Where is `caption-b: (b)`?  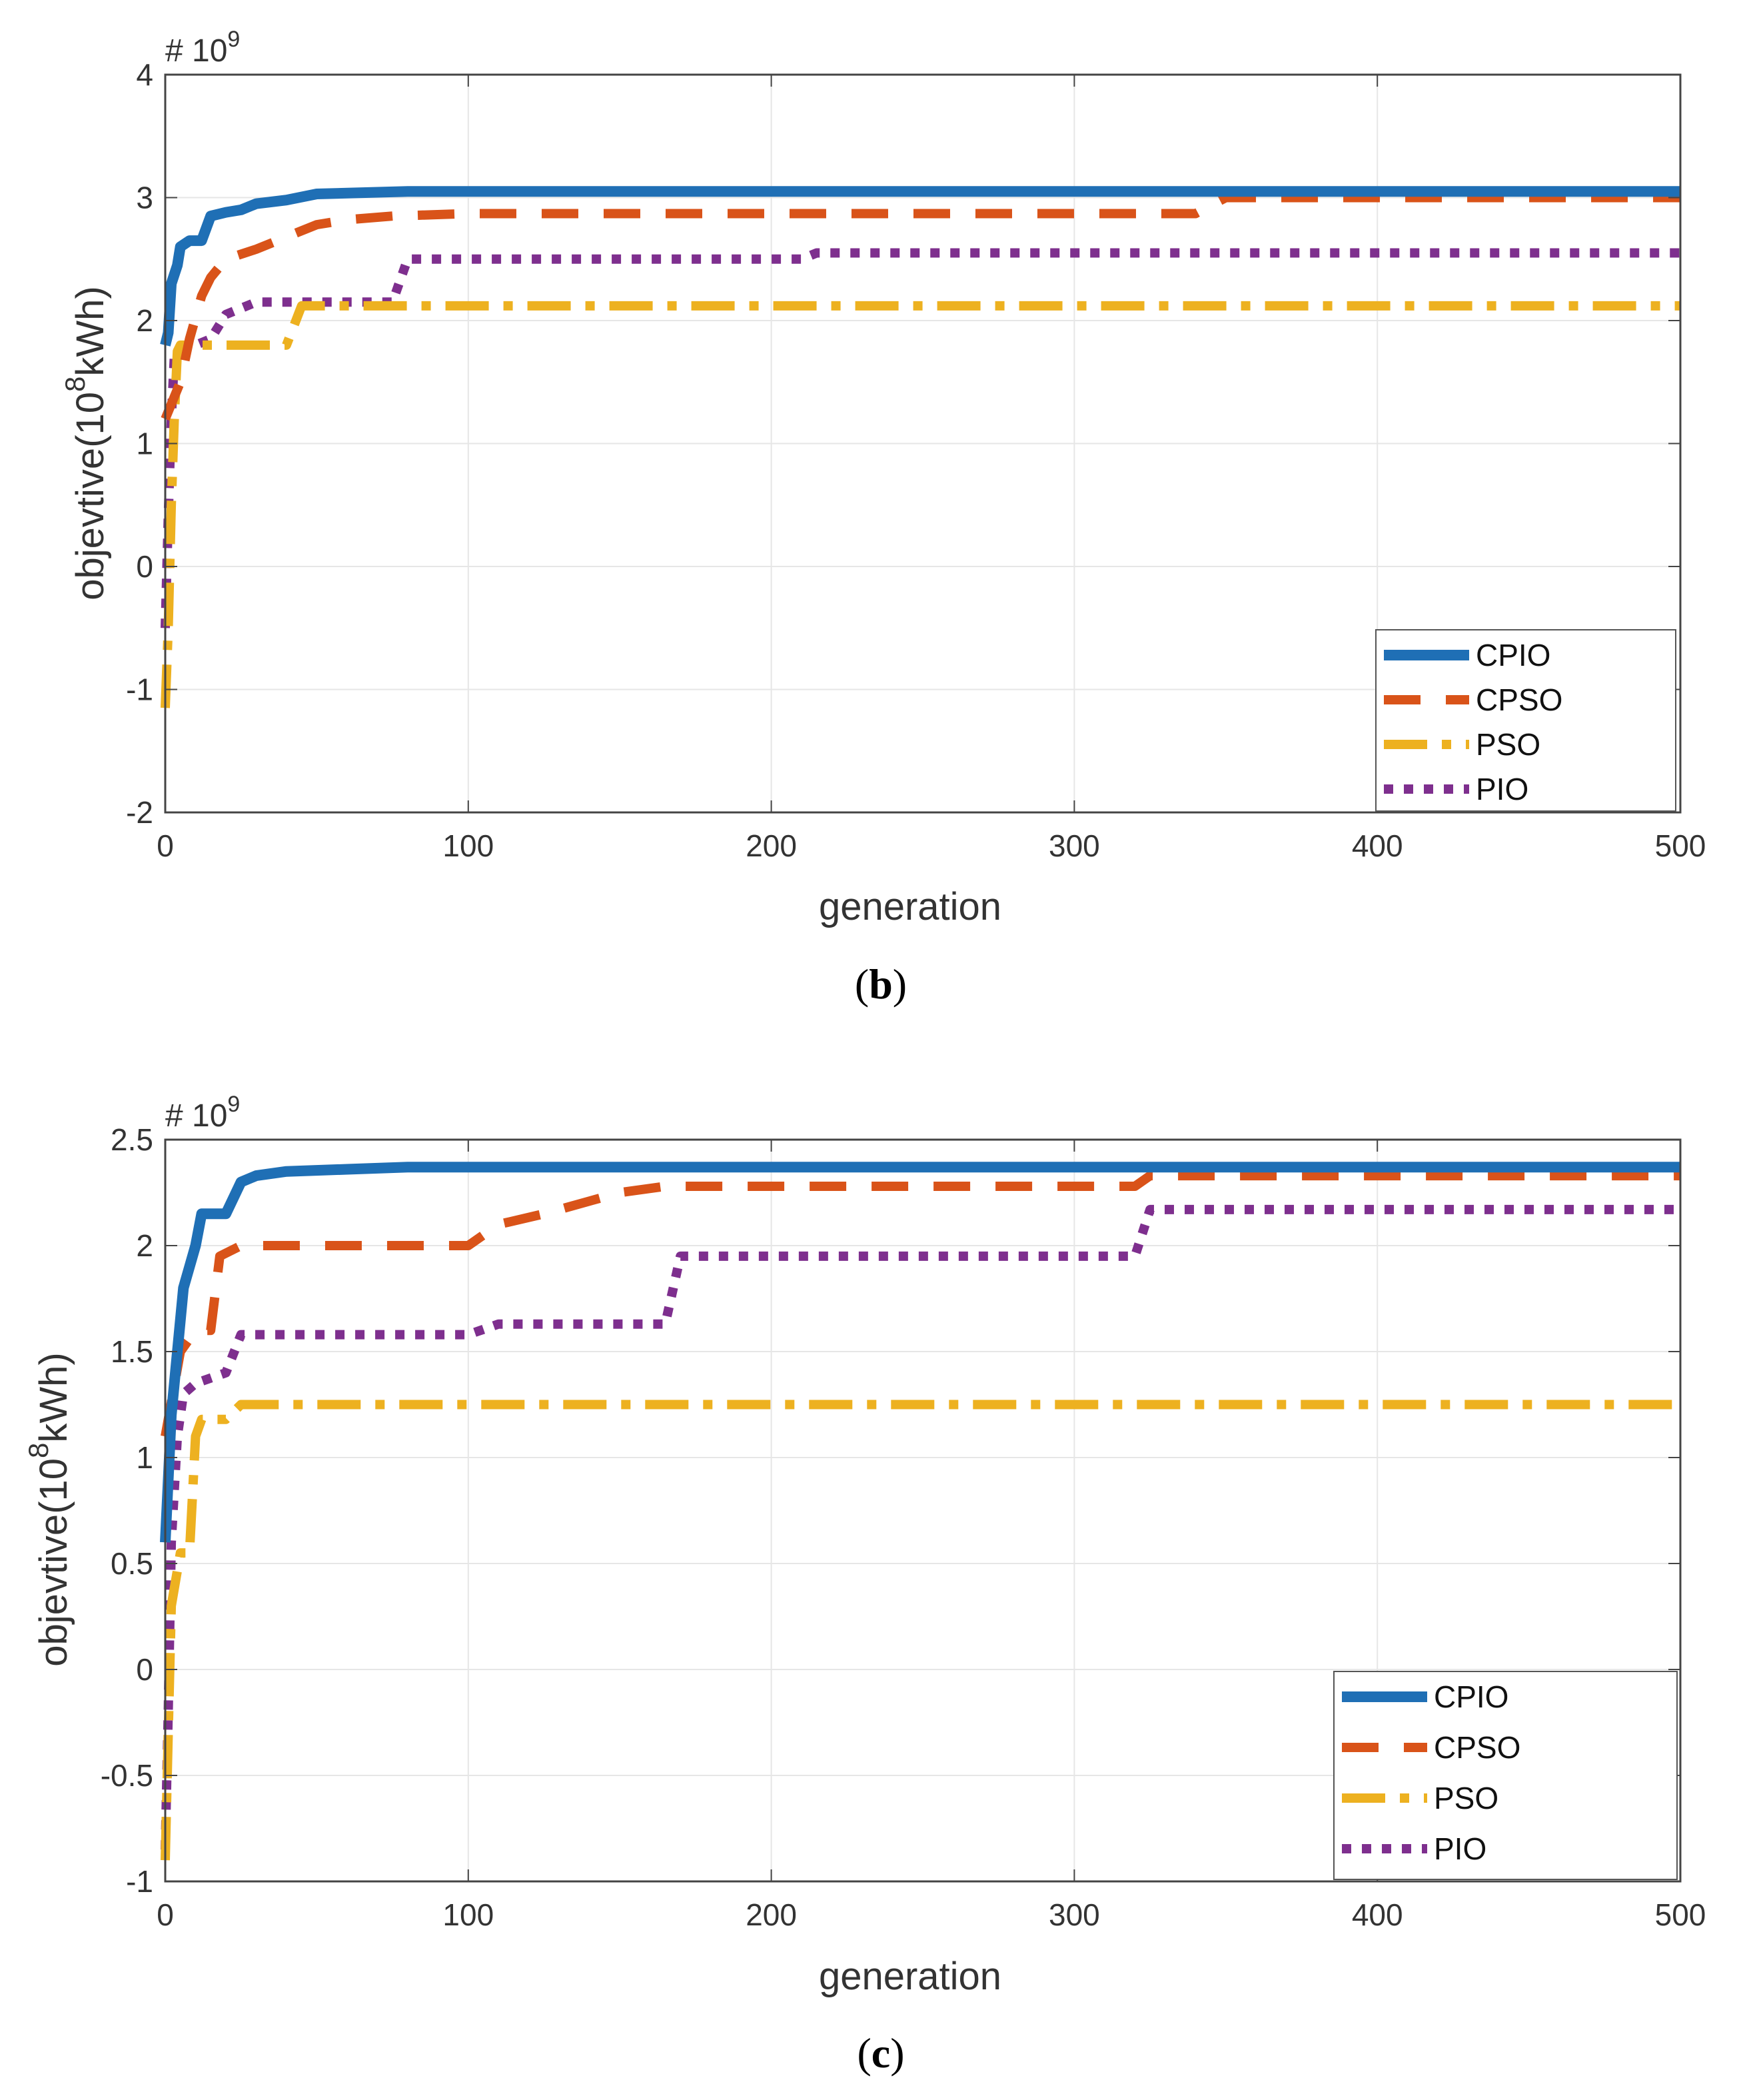 caption-b: (b) is located at coordinates (881, 984).